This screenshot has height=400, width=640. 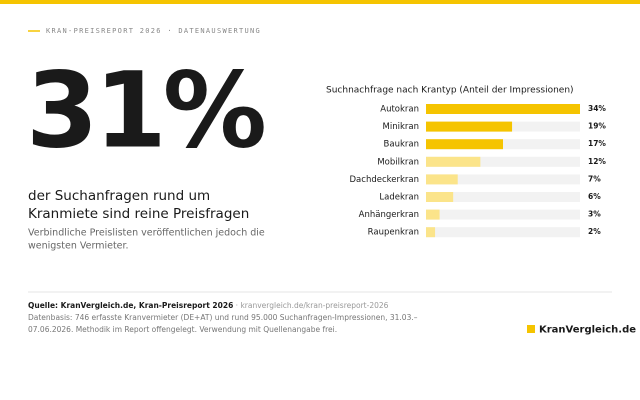 I want to click on value-label: 12%, so click(x=597, y=161).